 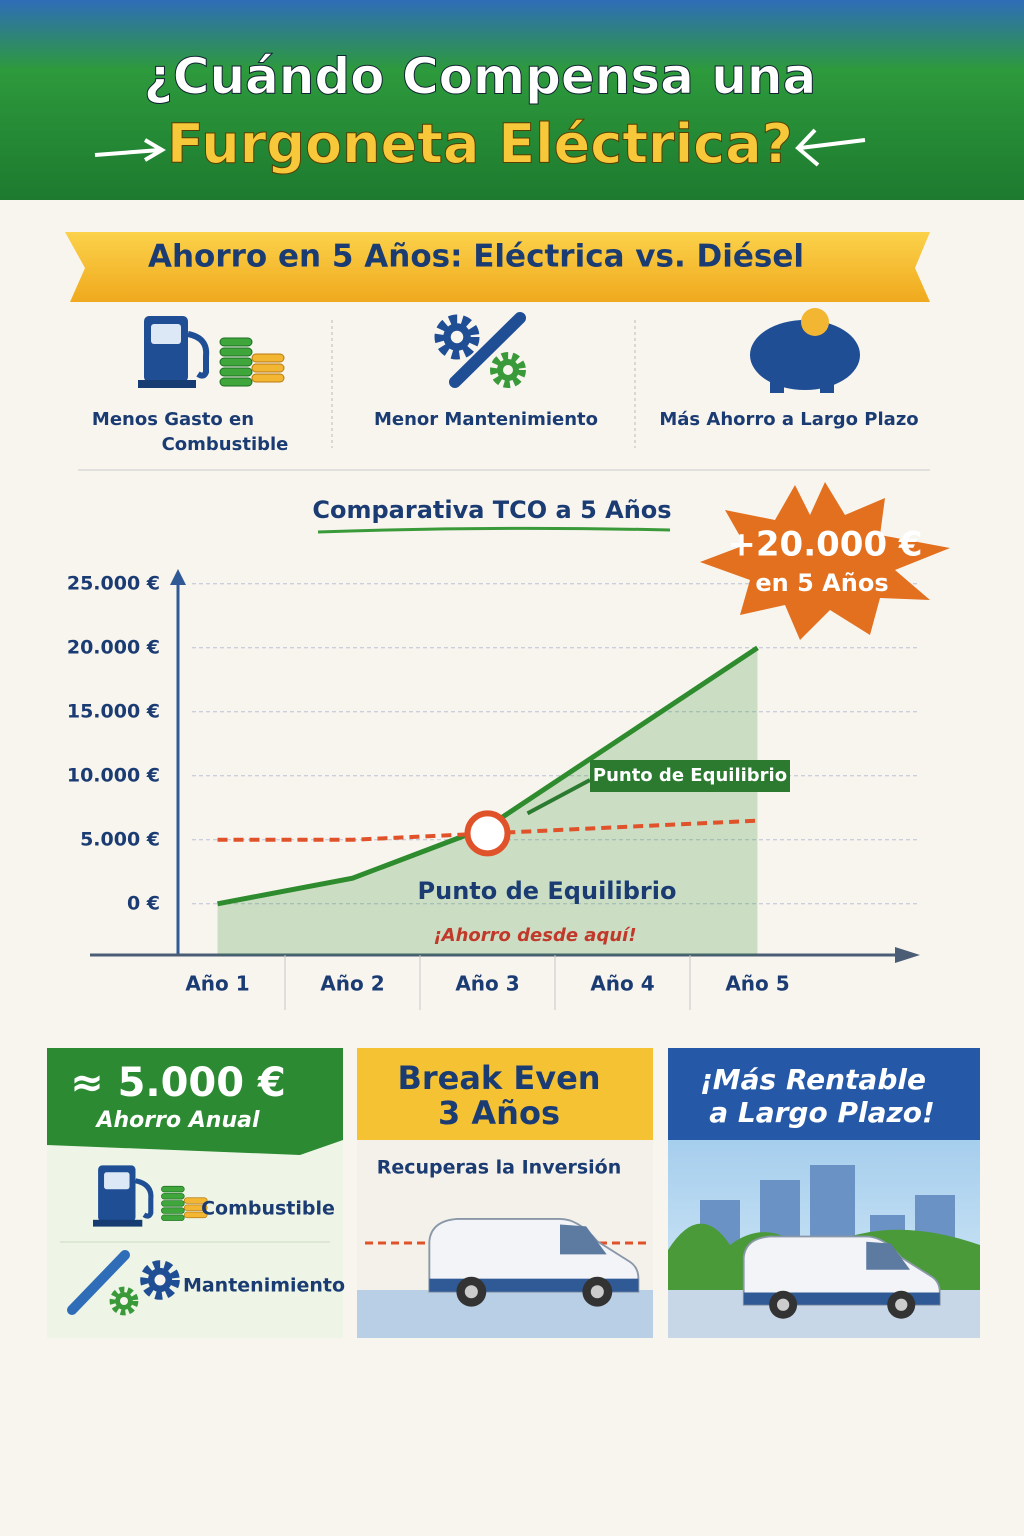 I want to click on benefit-label: Menos Gasto en, so click(x=173, y=419).